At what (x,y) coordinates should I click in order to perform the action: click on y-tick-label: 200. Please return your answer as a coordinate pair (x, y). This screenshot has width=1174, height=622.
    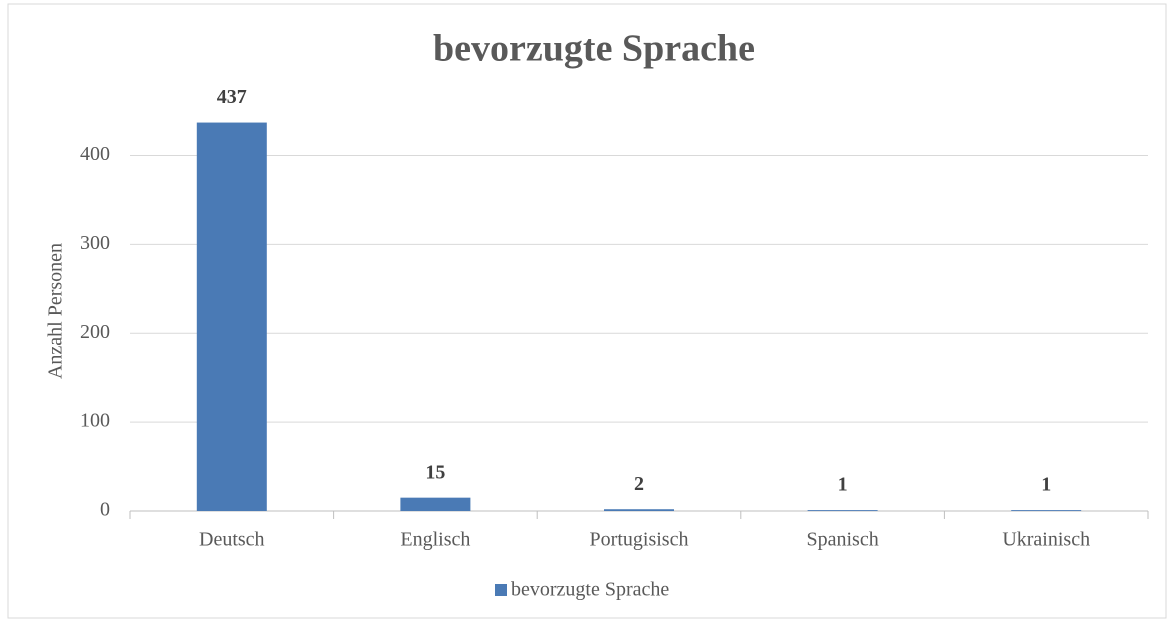
    Looking at the image, I should click on (95, 332).